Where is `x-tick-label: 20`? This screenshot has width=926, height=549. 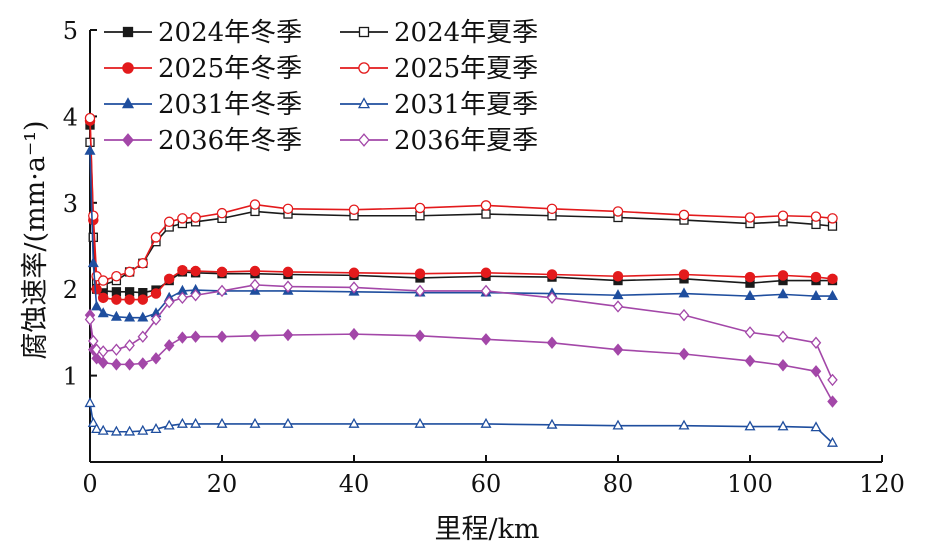 x-tick-label: 20 is located at coordinates (222, 484).